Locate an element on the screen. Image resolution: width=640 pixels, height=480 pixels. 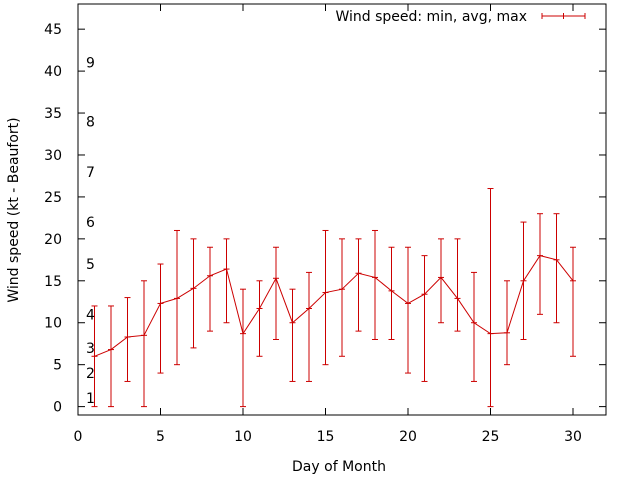
y-tick-label: 45 is located at coordinates (53, 30).